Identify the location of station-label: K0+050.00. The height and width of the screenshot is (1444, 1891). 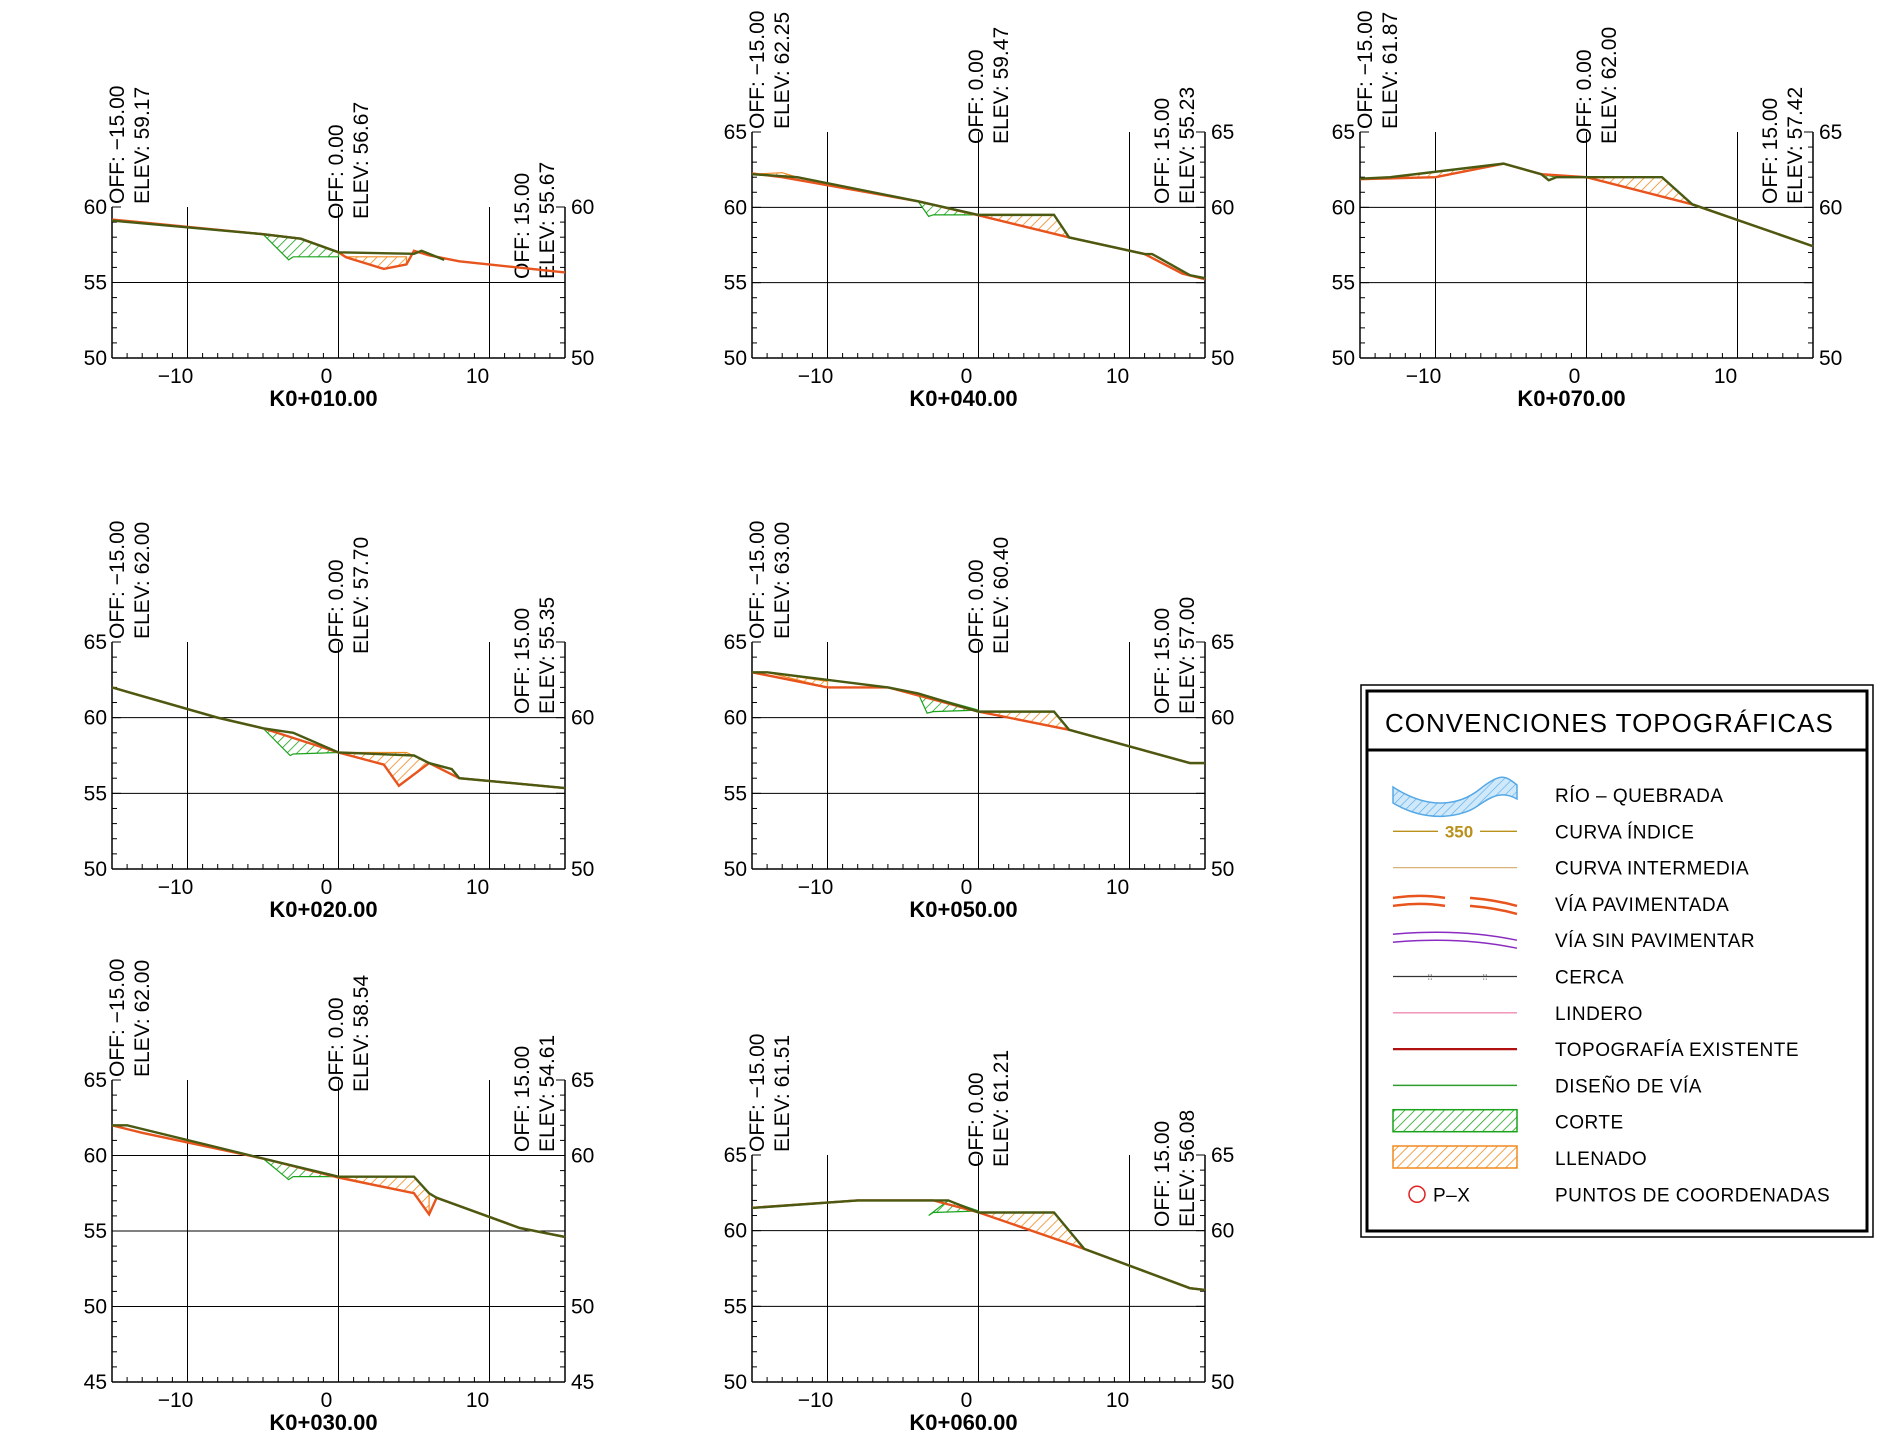
(963, 909).